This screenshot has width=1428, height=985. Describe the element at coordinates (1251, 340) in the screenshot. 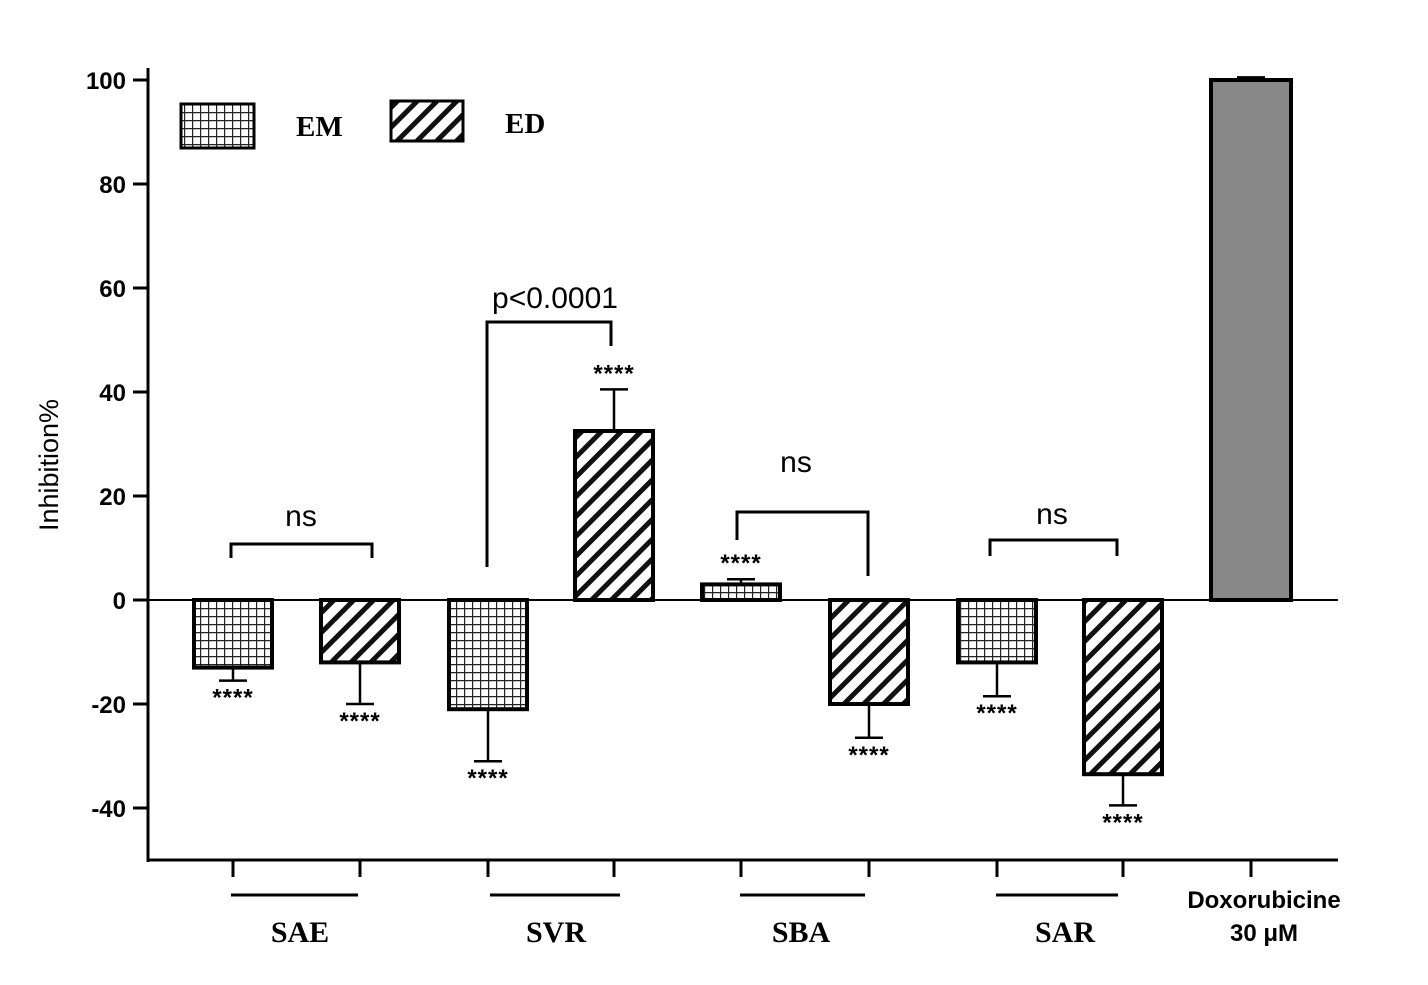

I see `bar-control` at that location.